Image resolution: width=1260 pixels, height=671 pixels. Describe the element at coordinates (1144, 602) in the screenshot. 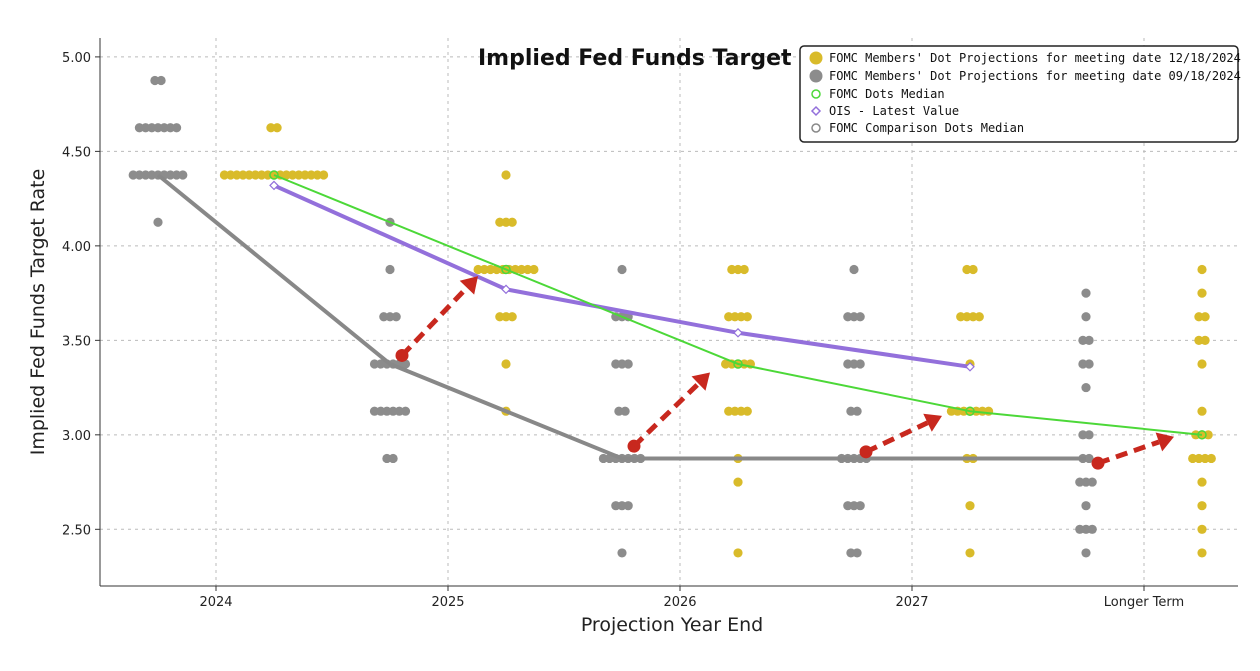

I see `x-tick-label: Longer Term` at that location.